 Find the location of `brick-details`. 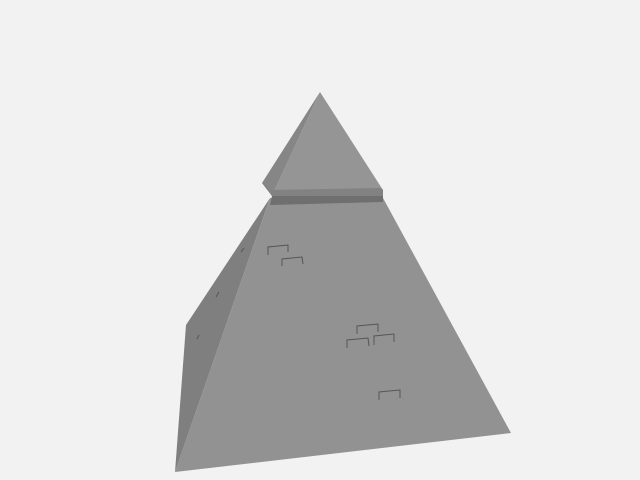

brick-details is located at coordinates (298, 322).